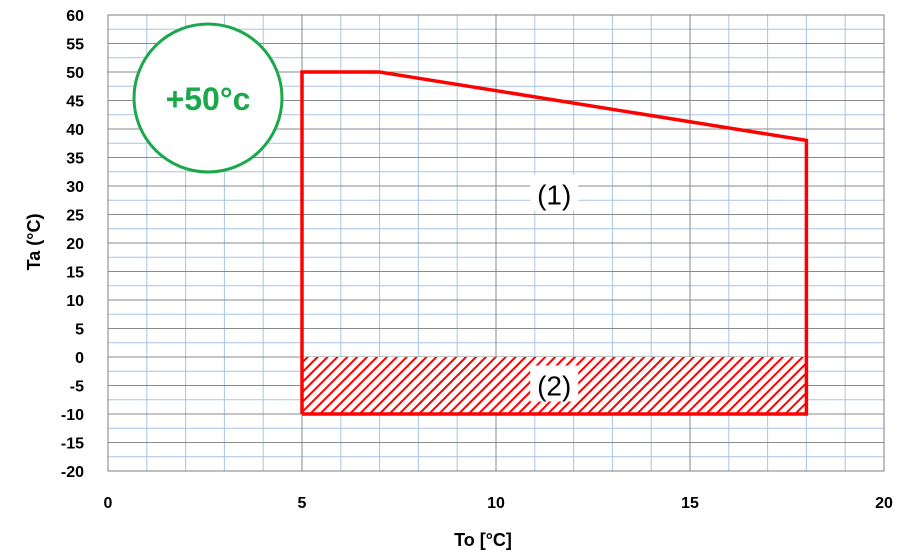  I want to click on y-tick-label: 20, so click(75, 244).